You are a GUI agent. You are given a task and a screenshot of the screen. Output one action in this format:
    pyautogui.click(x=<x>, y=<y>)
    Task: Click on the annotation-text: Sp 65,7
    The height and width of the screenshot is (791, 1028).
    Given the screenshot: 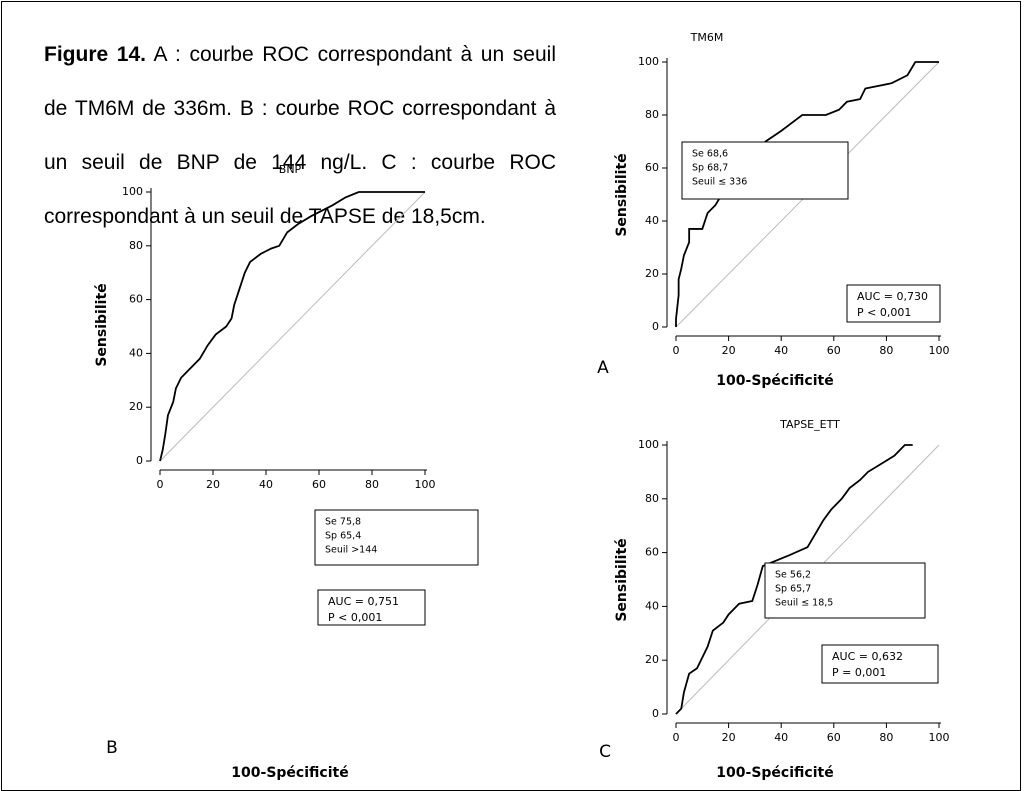 What is the action you would take?
    pyautogui.click(x=793, y=589)
    